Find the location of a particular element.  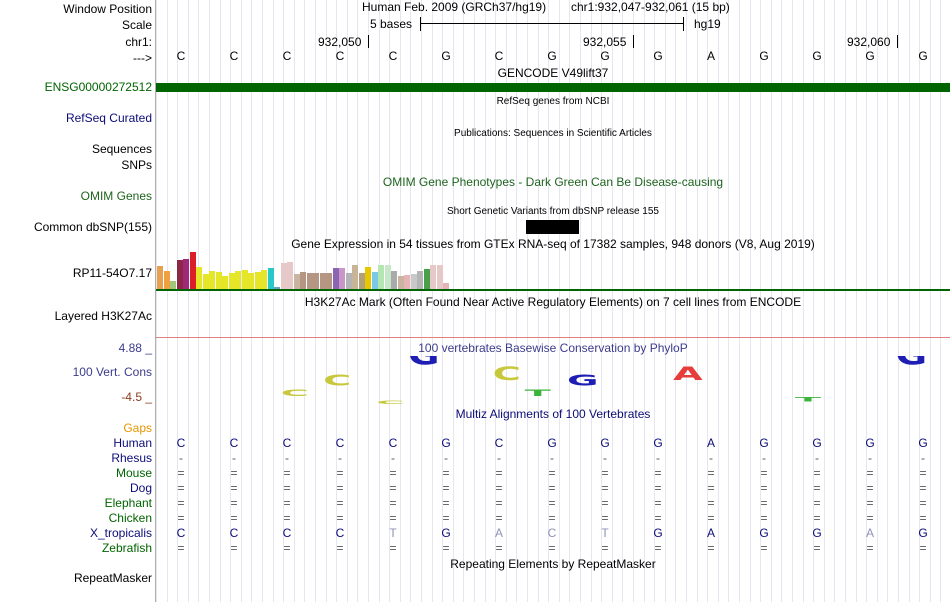

species-label-x_tropicalis: X_tropicalis is located at coordinates (120, 533).